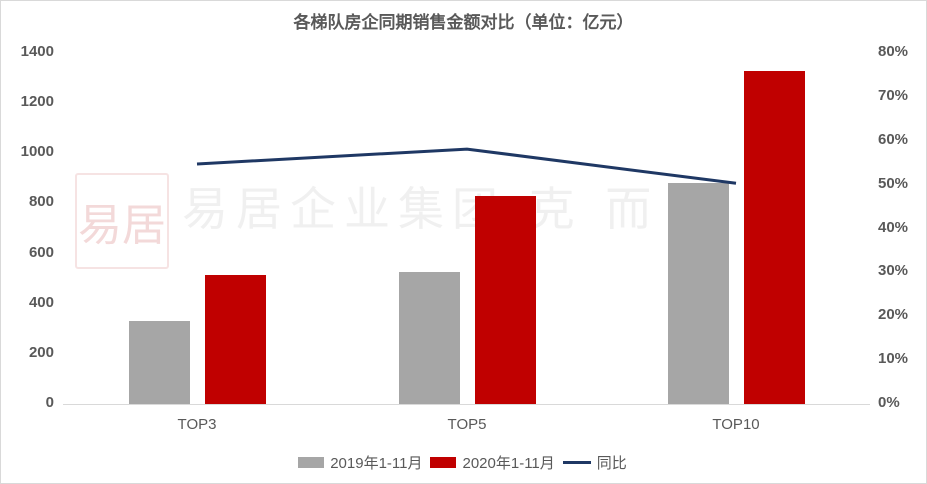 The width and height of the screenshot is (927, 484). Describe the element at coordinates (49, 402) in the screenshot. I see `y-tick-label: 0` at that location.